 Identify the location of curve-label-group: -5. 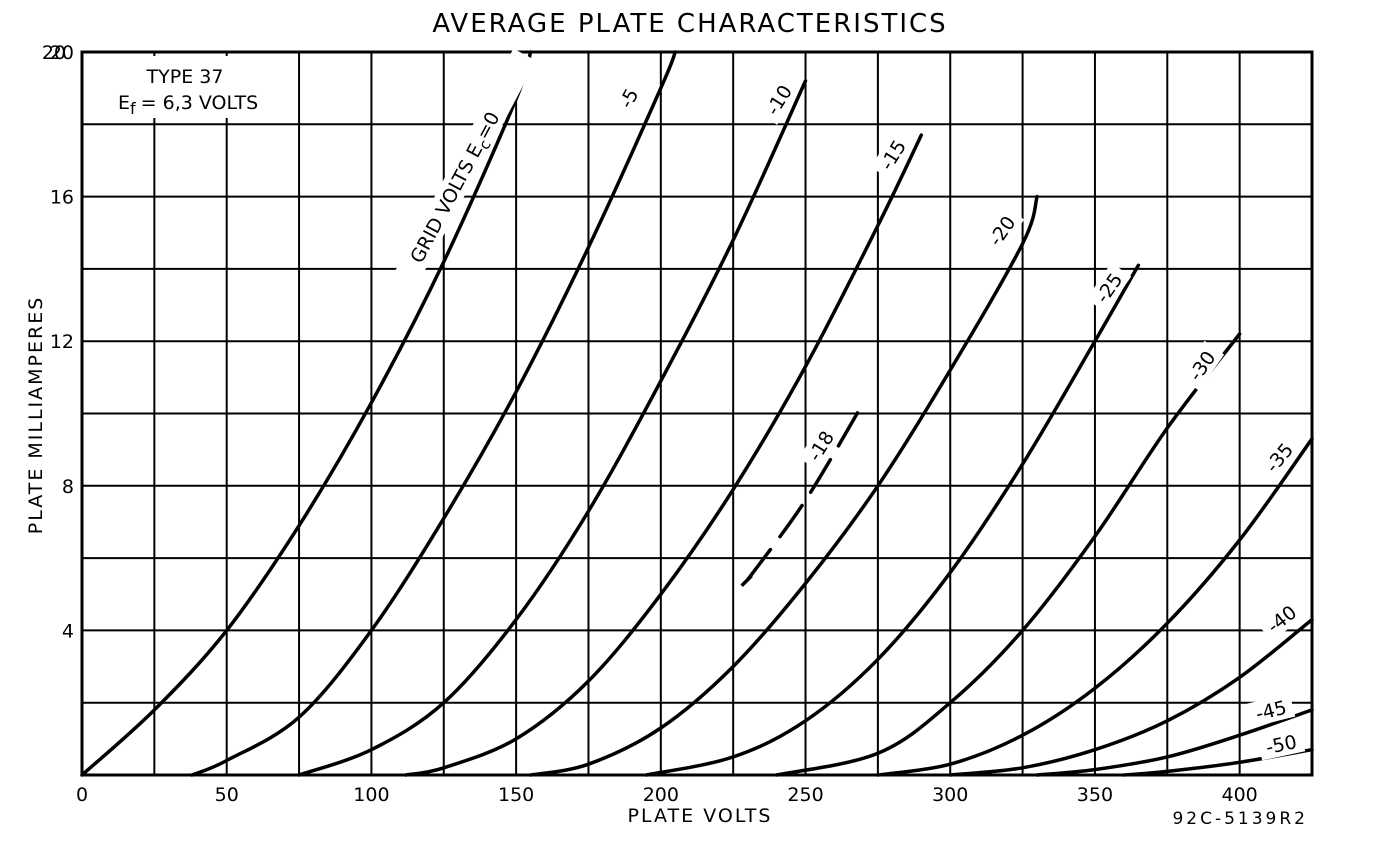
(628, 98).